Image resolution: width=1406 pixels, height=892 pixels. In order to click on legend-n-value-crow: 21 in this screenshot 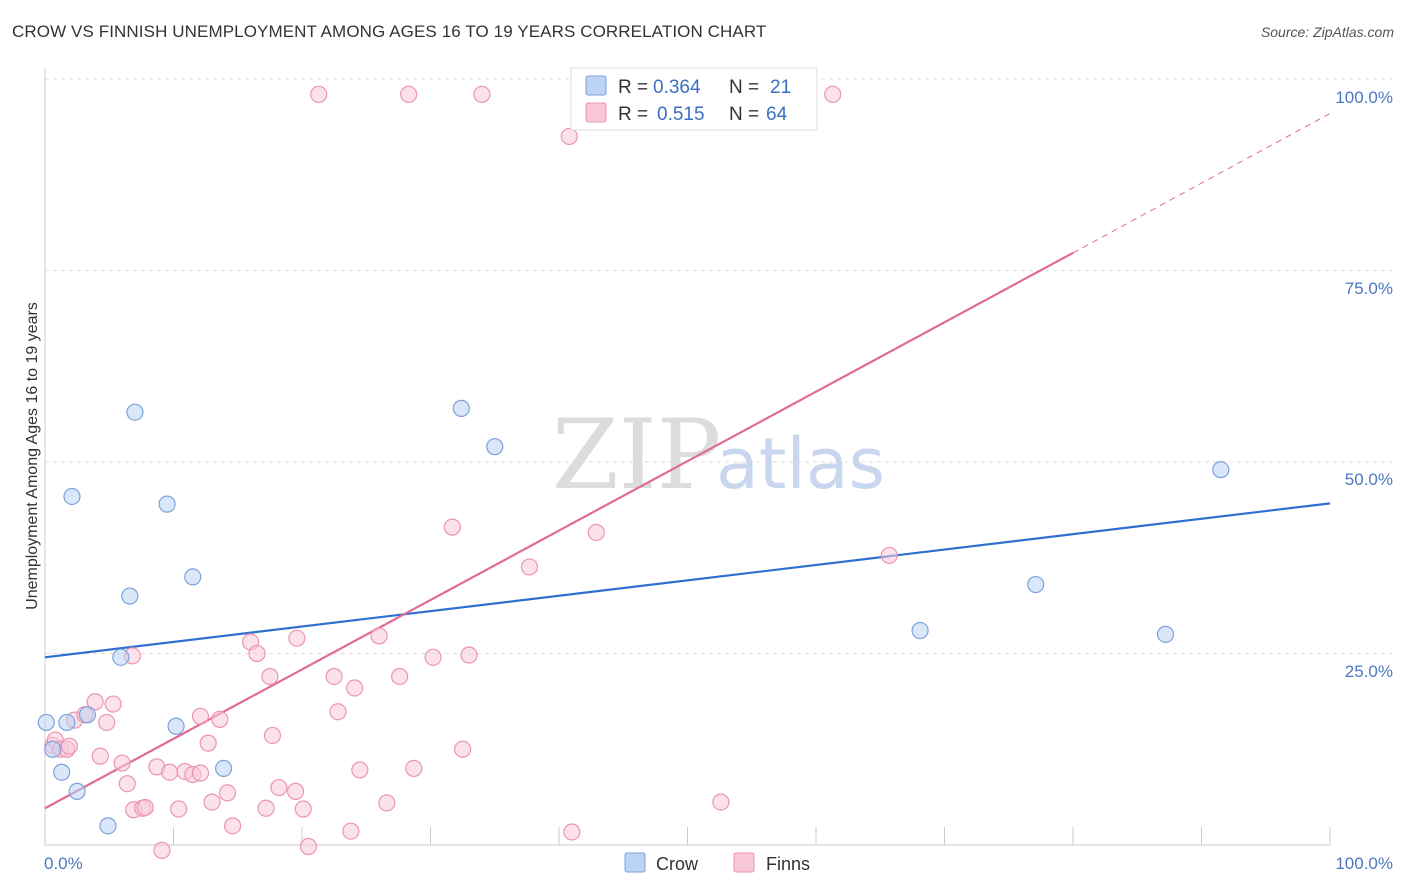, I will do `click(780, 87)`.